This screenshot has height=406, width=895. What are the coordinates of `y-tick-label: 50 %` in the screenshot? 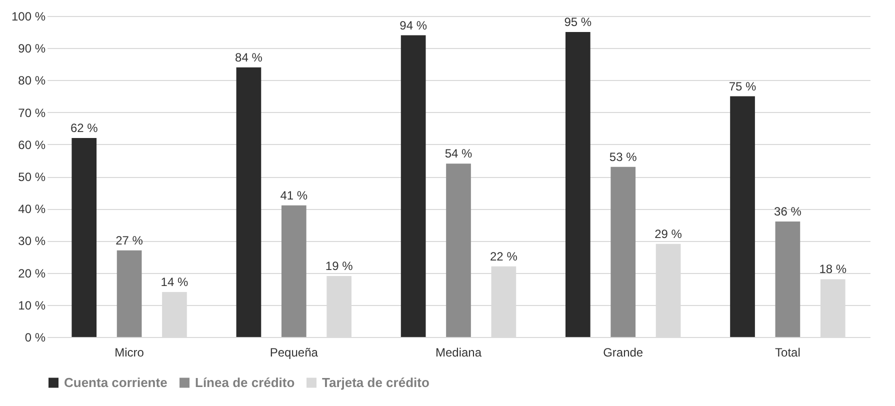 It's located at (32, 177).